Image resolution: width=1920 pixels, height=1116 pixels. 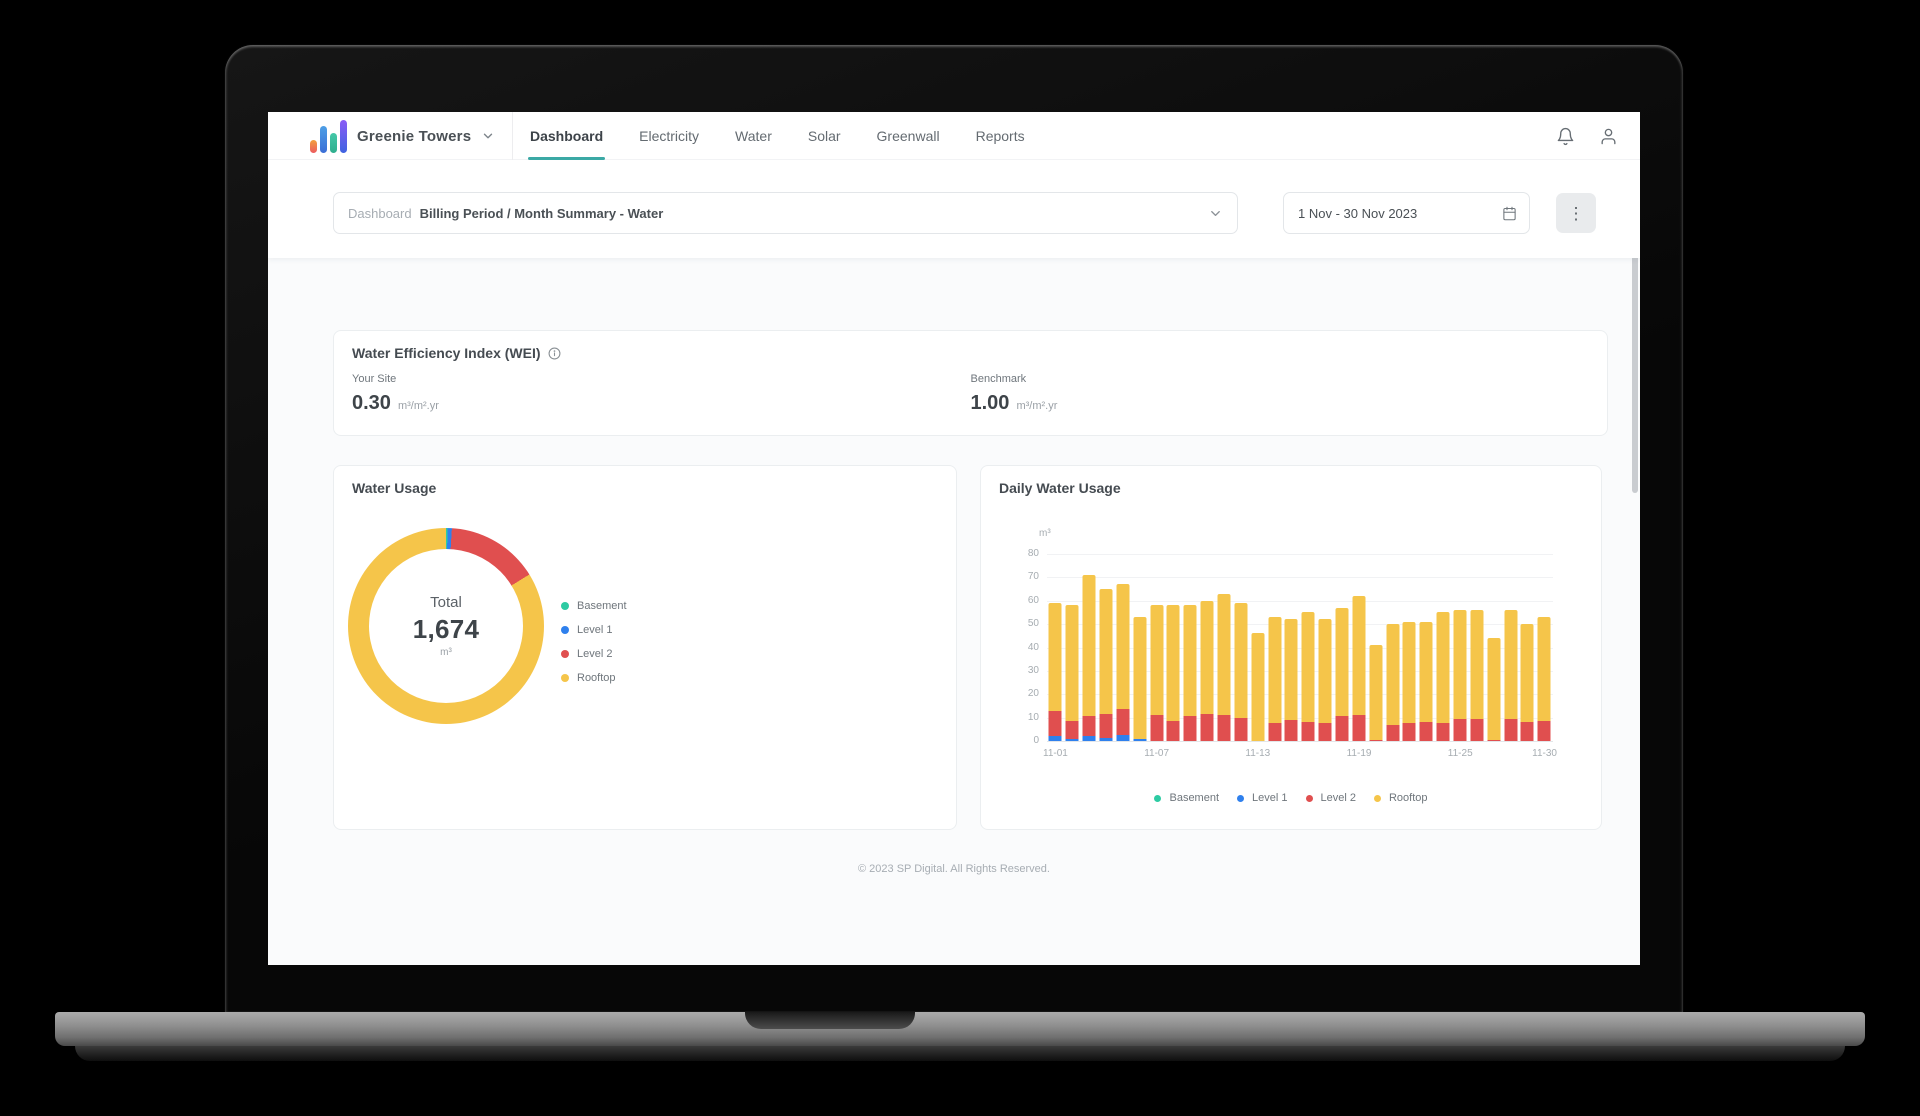 I want to click on tab-greenwall: Greenwall, so click(x=908, y=136).